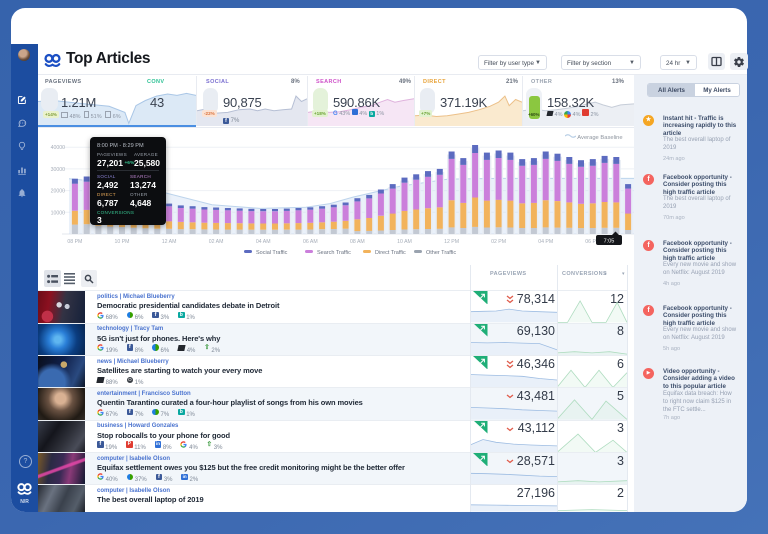  Describe the element at coordinates (58, 148) in the screenshot. I see `svg-text: 40000` at that location.